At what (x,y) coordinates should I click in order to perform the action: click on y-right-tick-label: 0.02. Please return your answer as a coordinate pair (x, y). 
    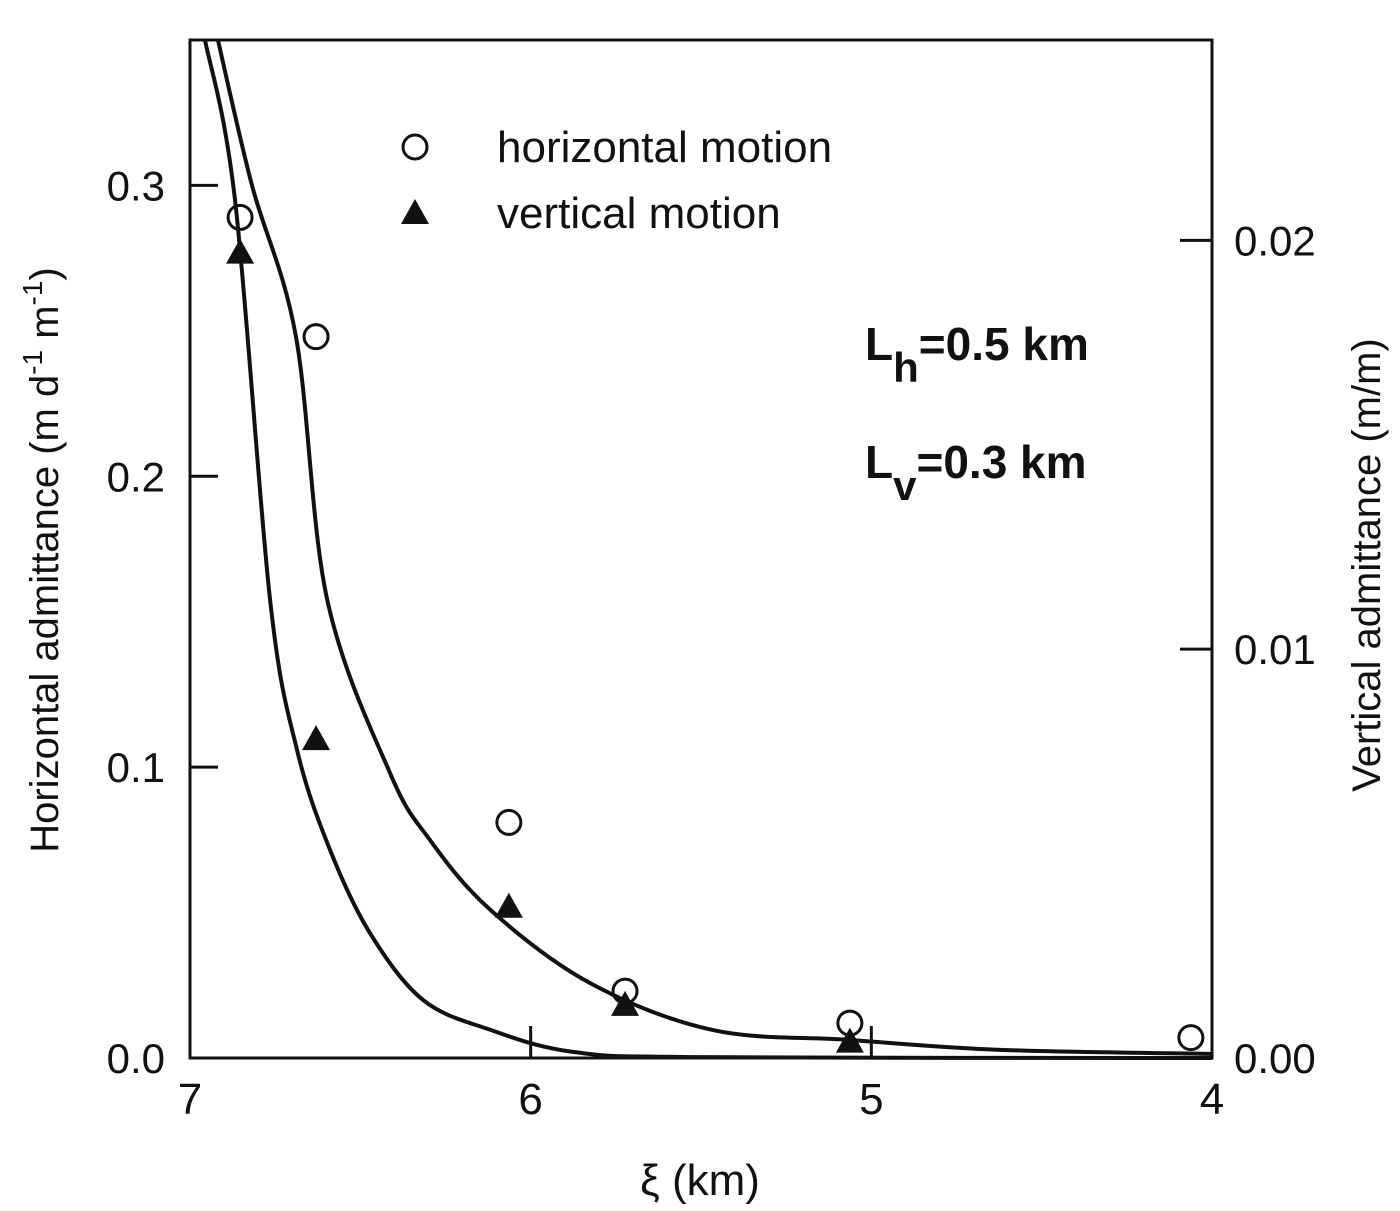
    Looking at the image, I should click on (1275, 240).